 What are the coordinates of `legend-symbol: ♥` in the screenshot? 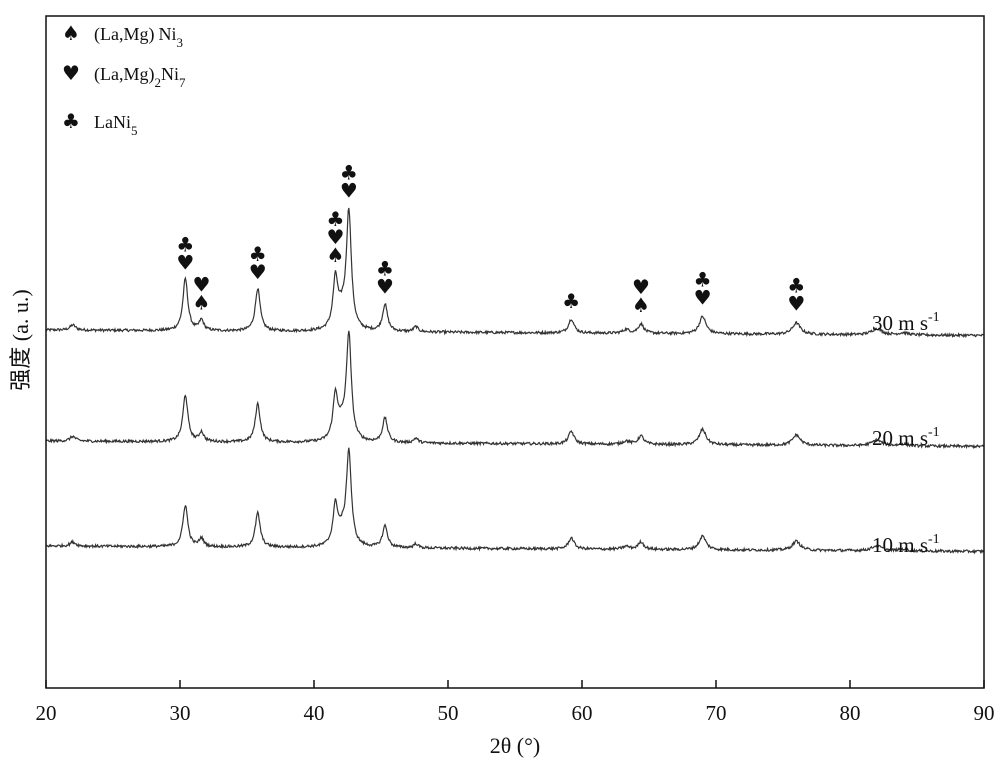 It's located at (71, 73).